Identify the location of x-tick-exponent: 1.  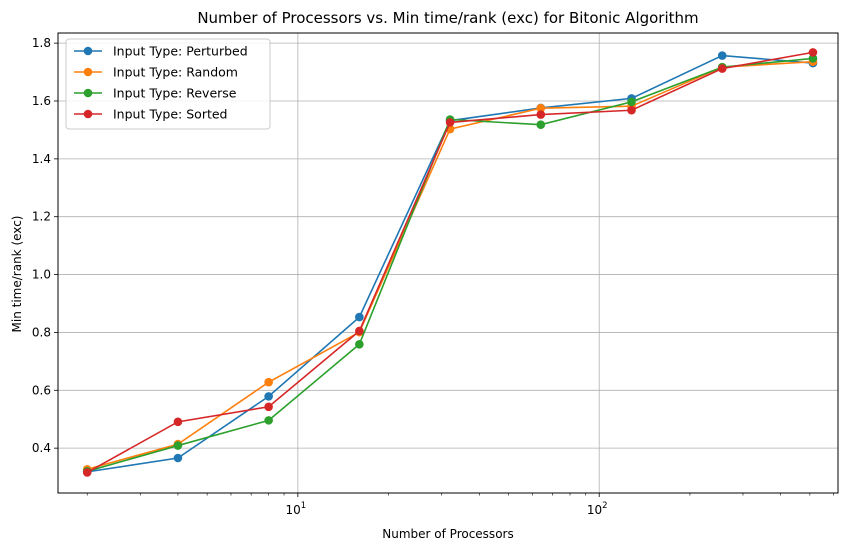
(303, 506).